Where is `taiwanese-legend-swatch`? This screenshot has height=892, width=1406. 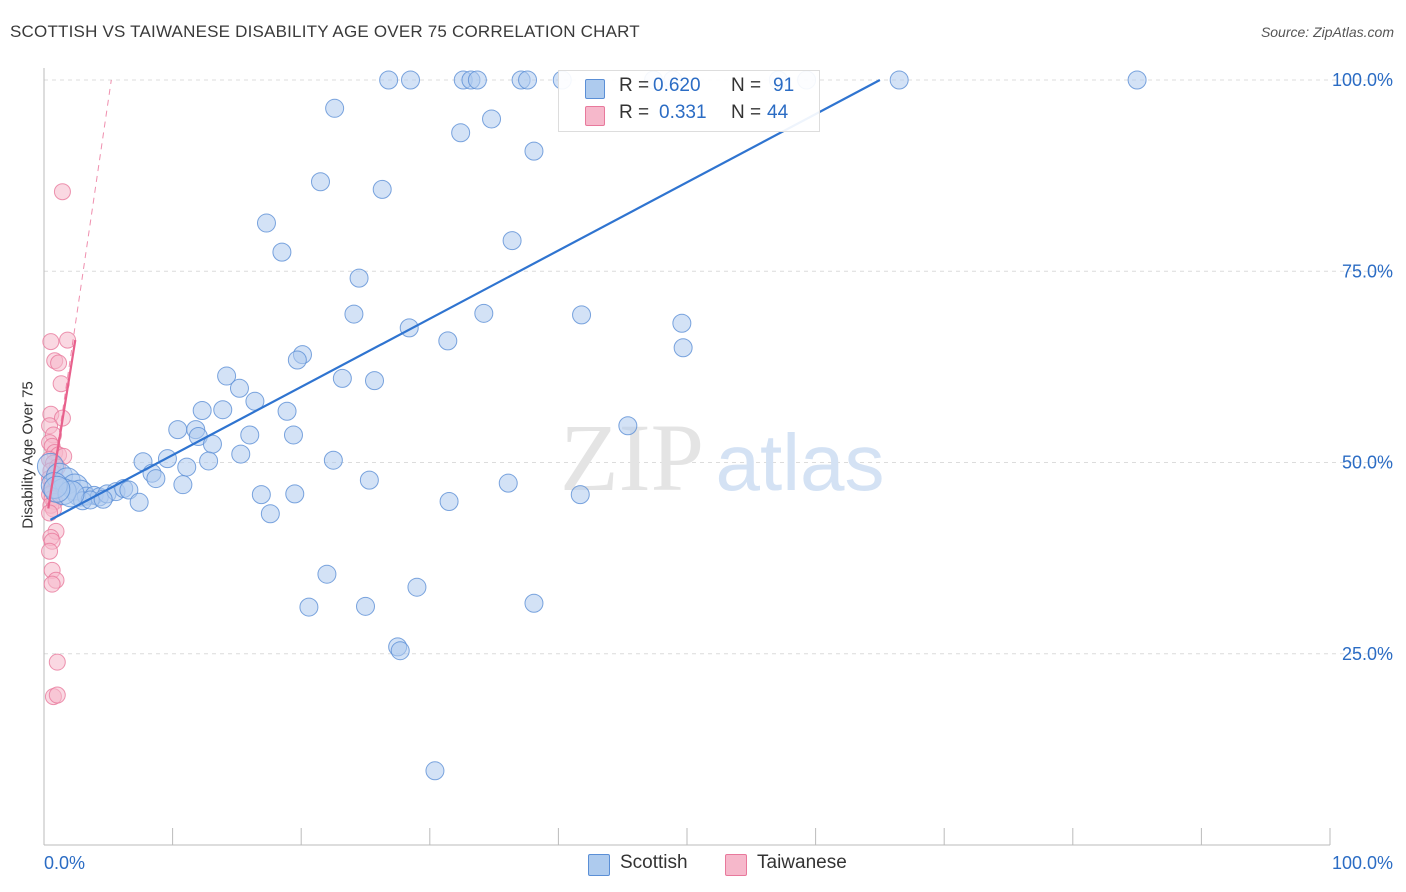 taiwanese-legend-swatch is located at coordinates (736, 865).